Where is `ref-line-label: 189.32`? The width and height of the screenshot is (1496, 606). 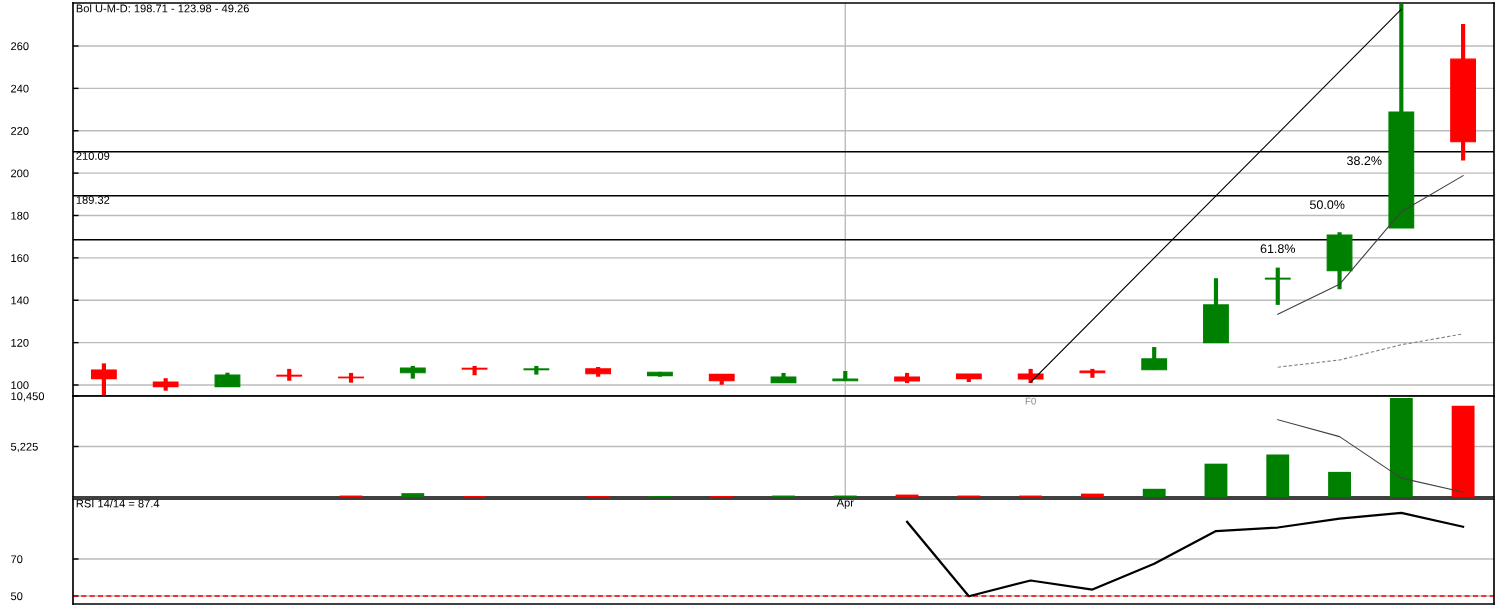
ref-line-label: 189.32 is located at coordinates (93, 200).